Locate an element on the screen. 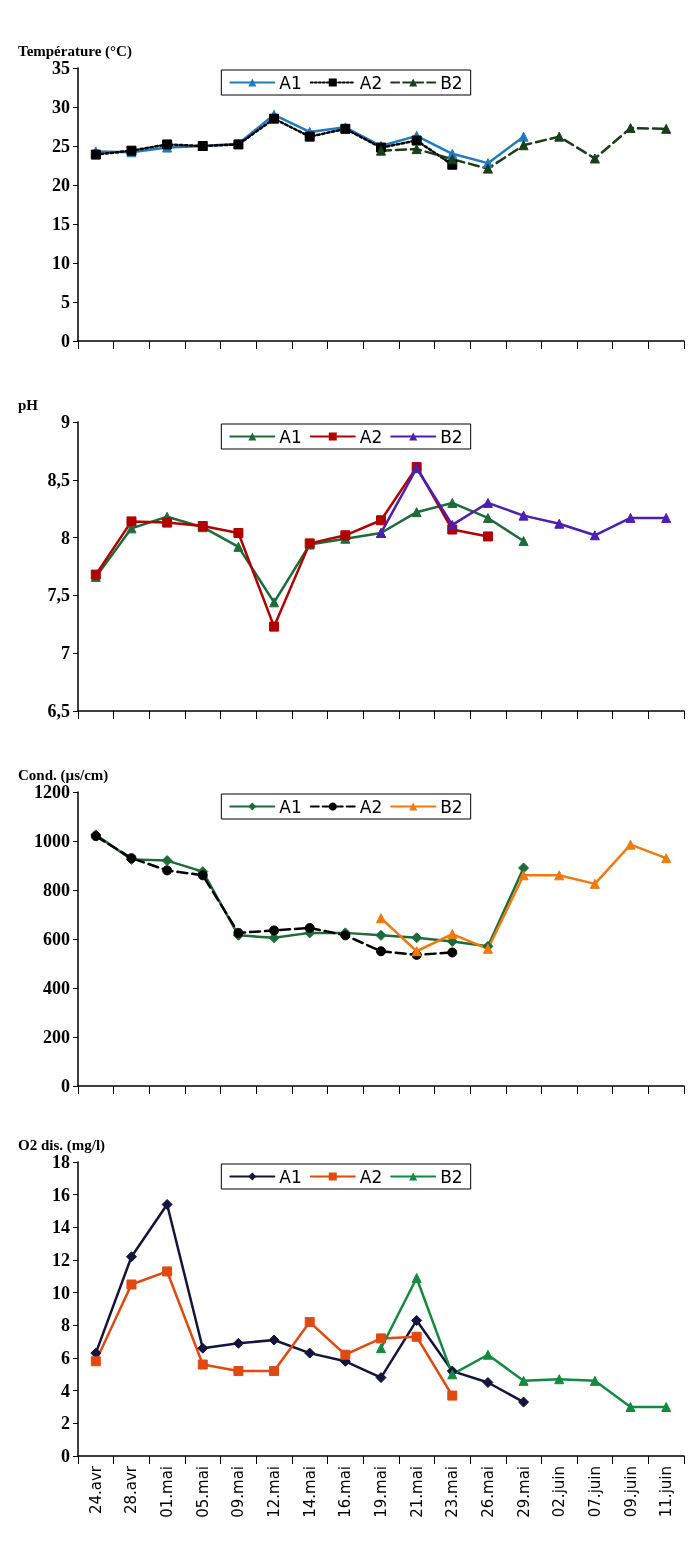  x-tick-label: 23.mai is located at coordinates (452, 1492).